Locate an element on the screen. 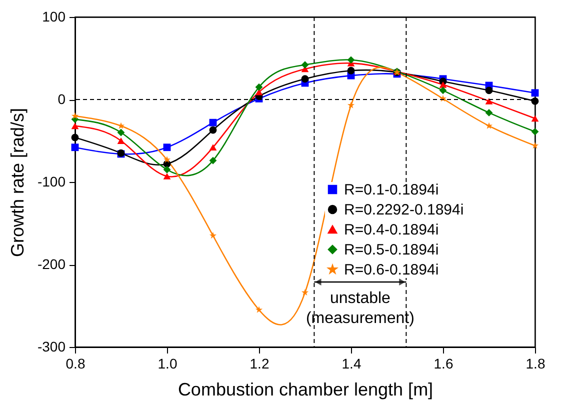  y-axis-title: Growth rate [rad/s] is located at coordinates (17, 183).